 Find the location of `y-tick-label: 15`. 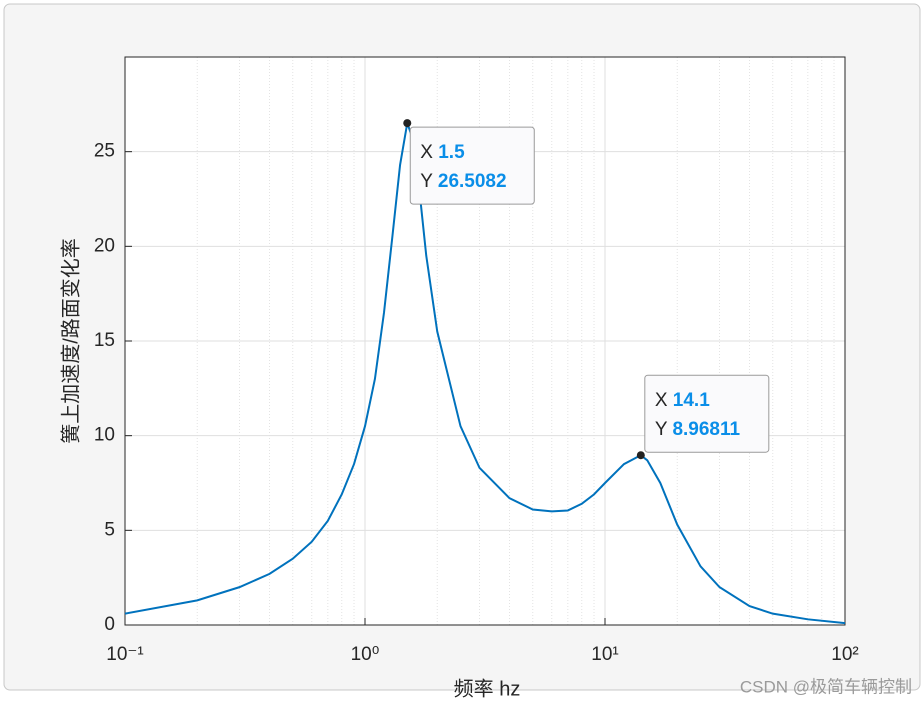

y-tick-label: 15 is located at coordinates (104, 340).